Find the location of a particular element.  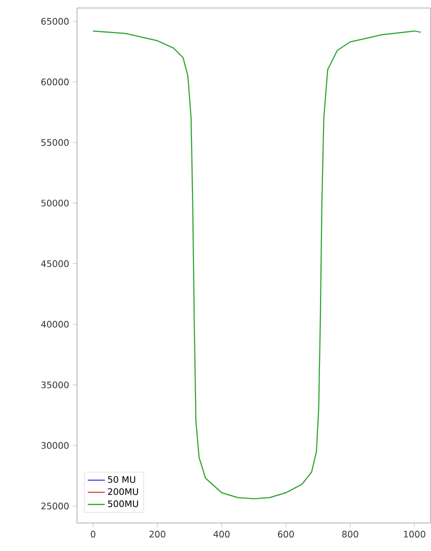

y-tick-label: 25000 is located at coordinates (55, 506).